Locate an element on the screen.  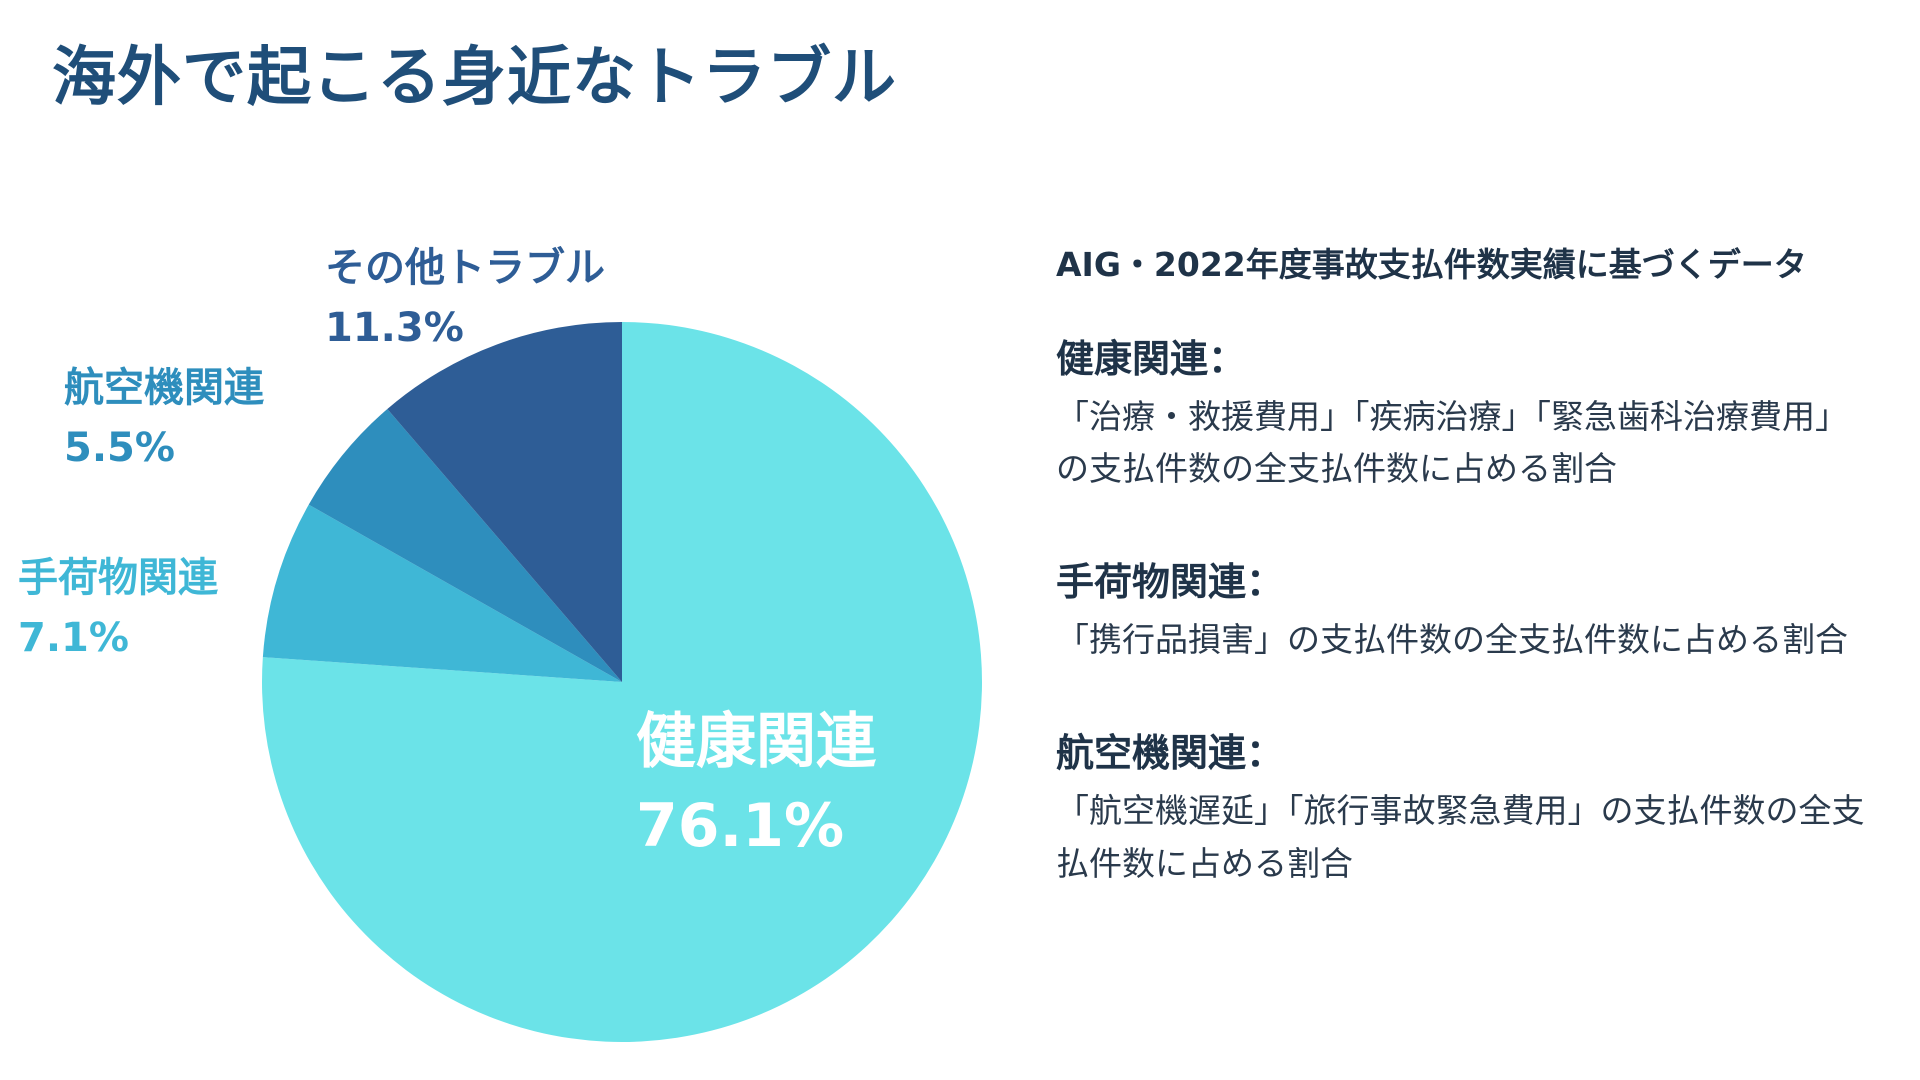
slice-label-baggage-name: 手荷物関連 is located at coordinates (118, 578).